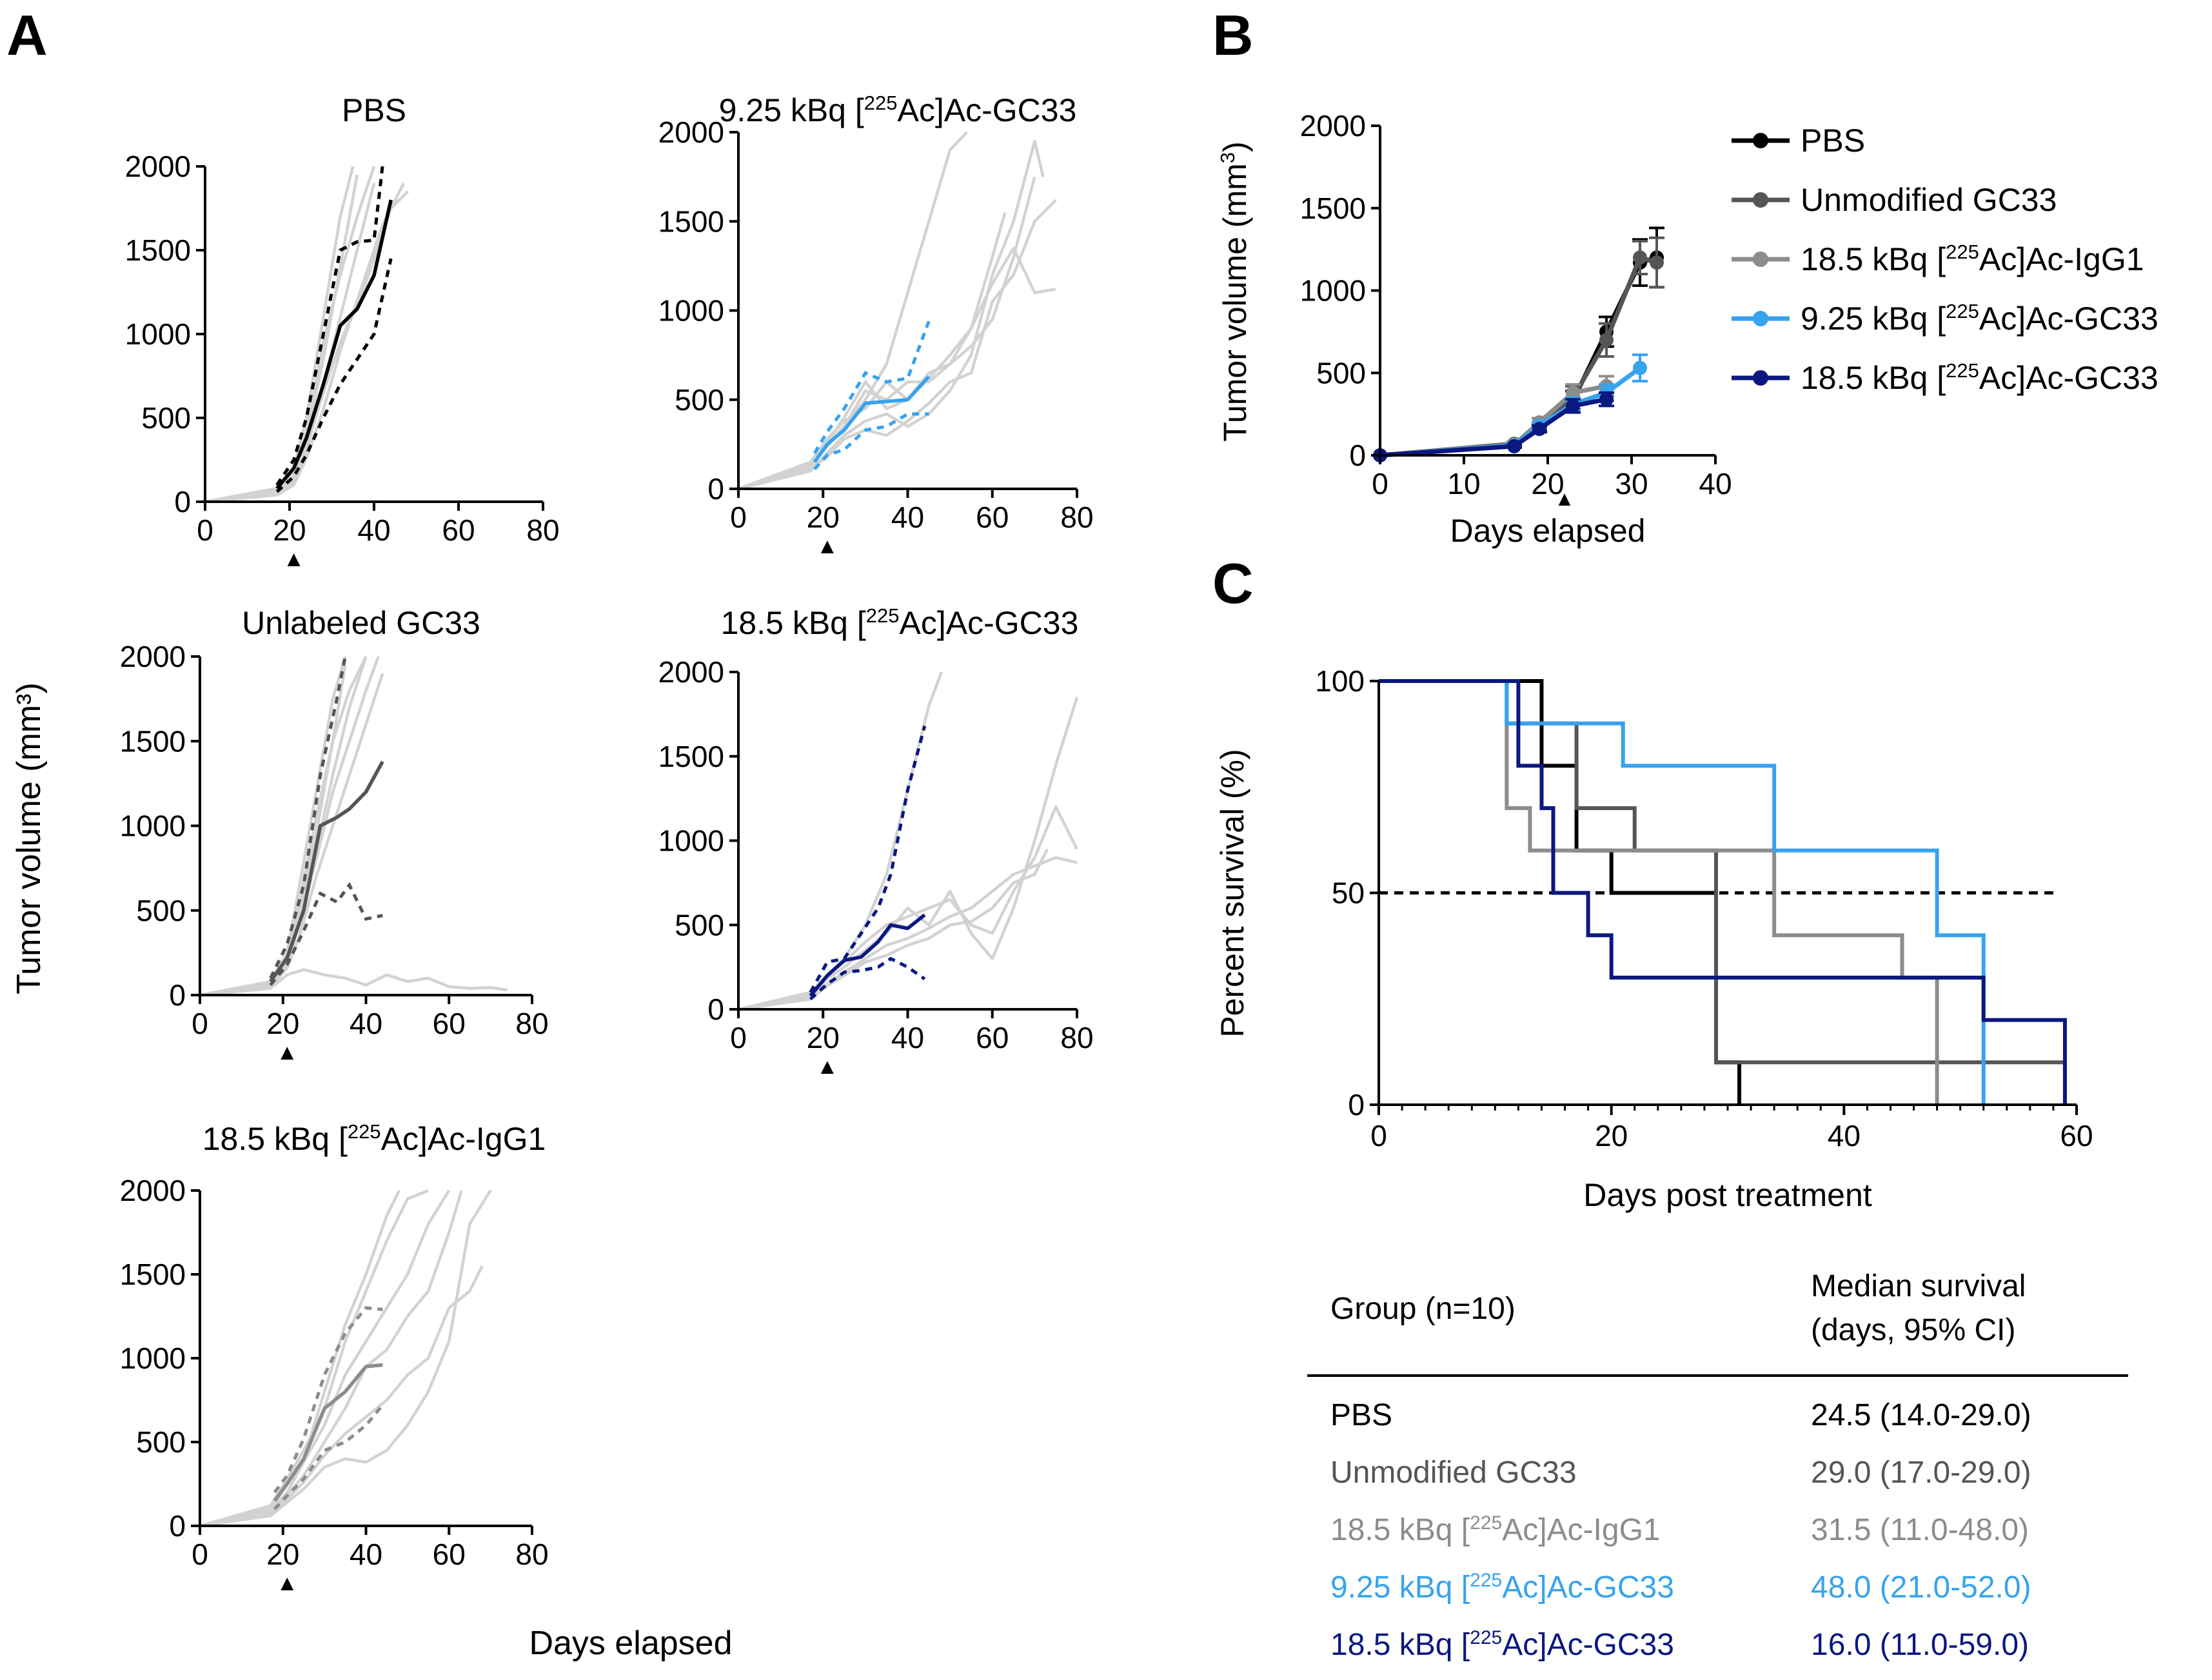  Describe the element at coordinates (531, 1023) in the screenshot. I see `x-tick-label: 80` at that location.